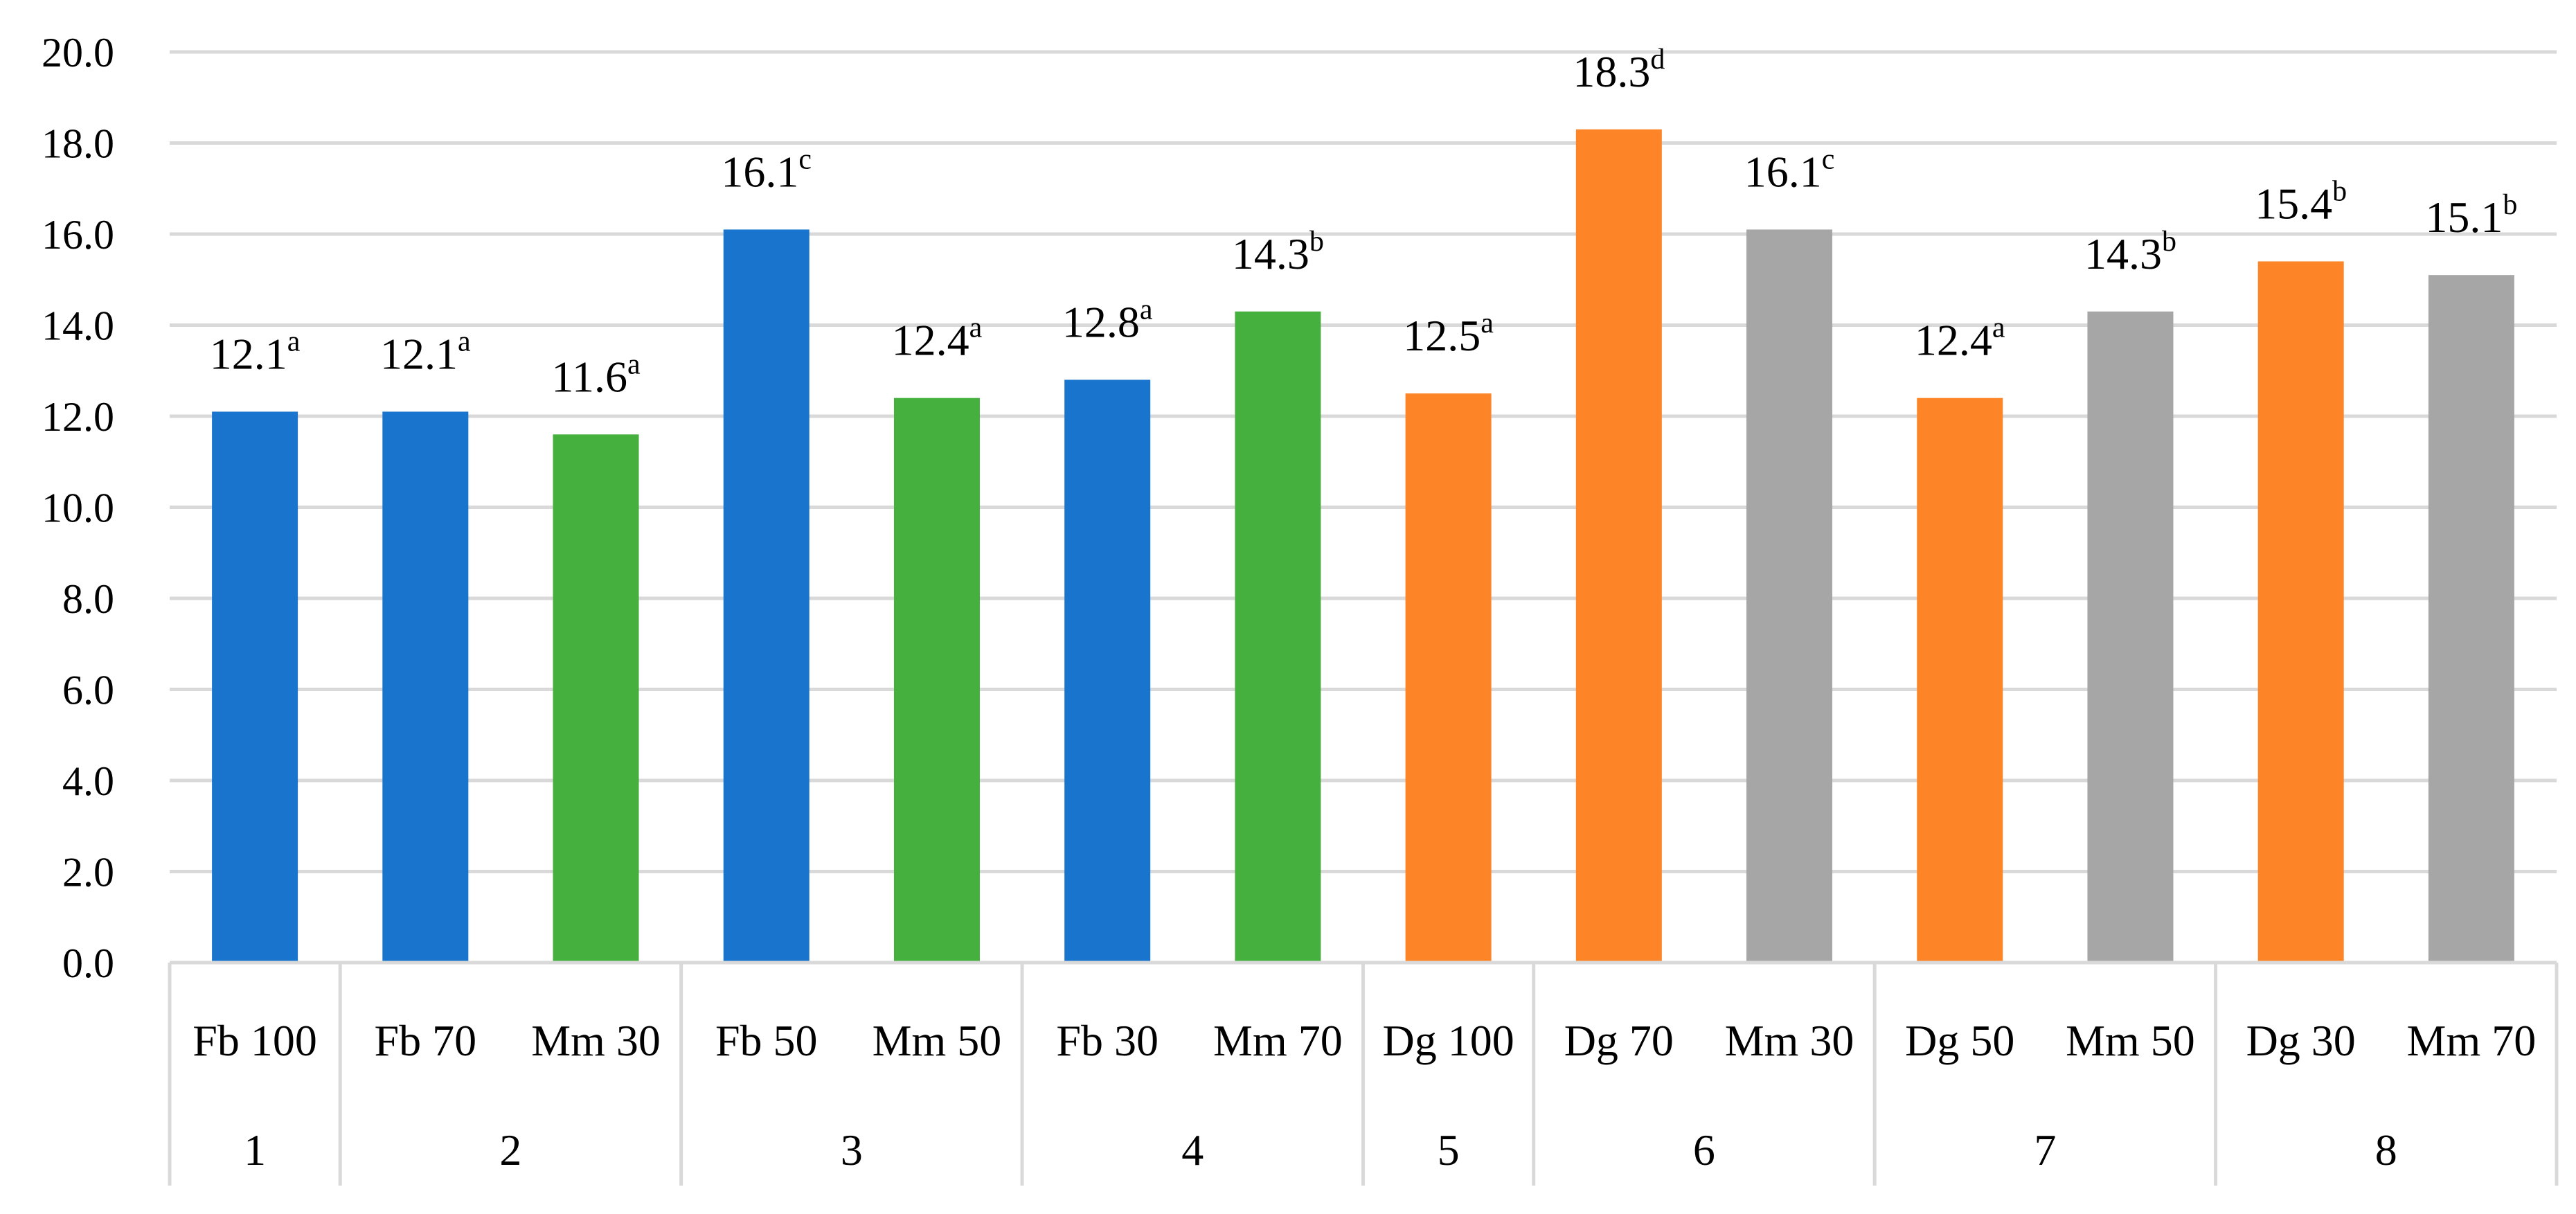 The width and height of the screenshot is (2576, 1214). Describe the element at coordinates (766, 1040) in the screenshot. I see `category-label: Fb 50` at that location.